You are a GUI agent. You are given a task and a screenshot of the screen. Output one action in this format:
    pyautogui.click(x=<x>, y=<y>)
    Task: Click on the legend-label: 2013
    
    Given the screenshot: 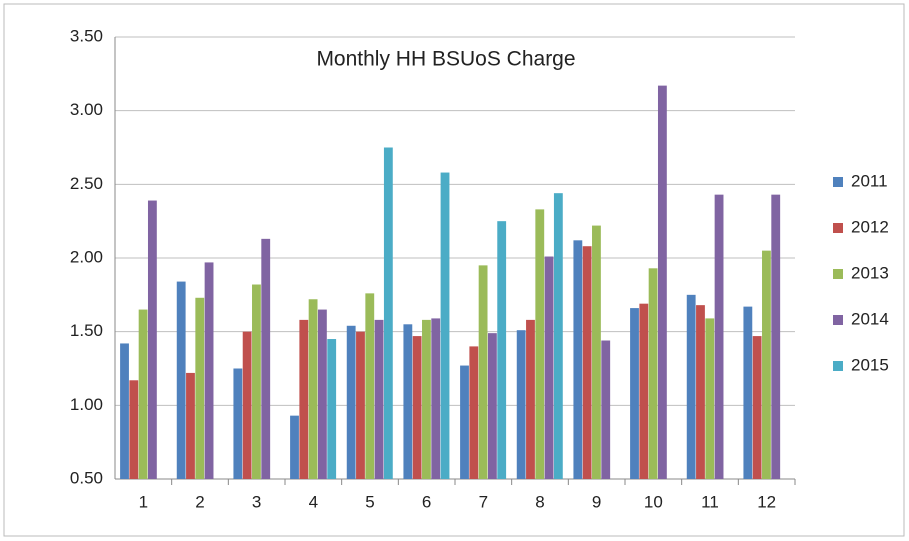 What is the action you would take?
    pyautogui.click(x=870, y=272)
    